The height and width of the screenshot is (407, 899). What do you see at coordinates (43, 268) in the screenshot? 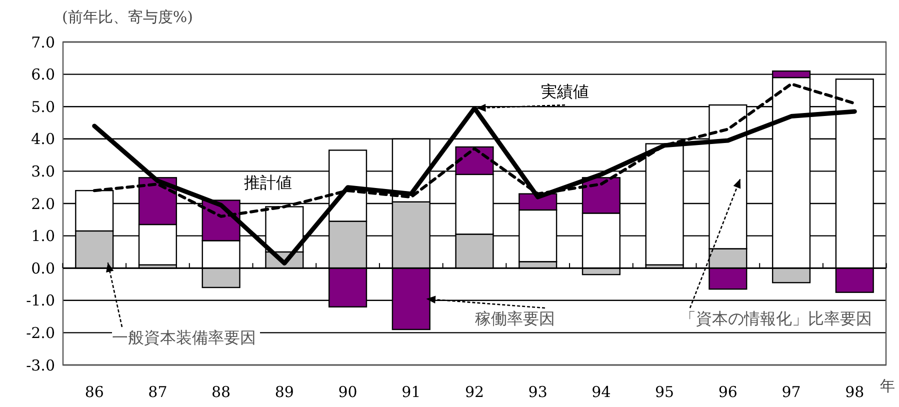
I see `y-tick-label: 0.0` at bounding box center [43, 268].